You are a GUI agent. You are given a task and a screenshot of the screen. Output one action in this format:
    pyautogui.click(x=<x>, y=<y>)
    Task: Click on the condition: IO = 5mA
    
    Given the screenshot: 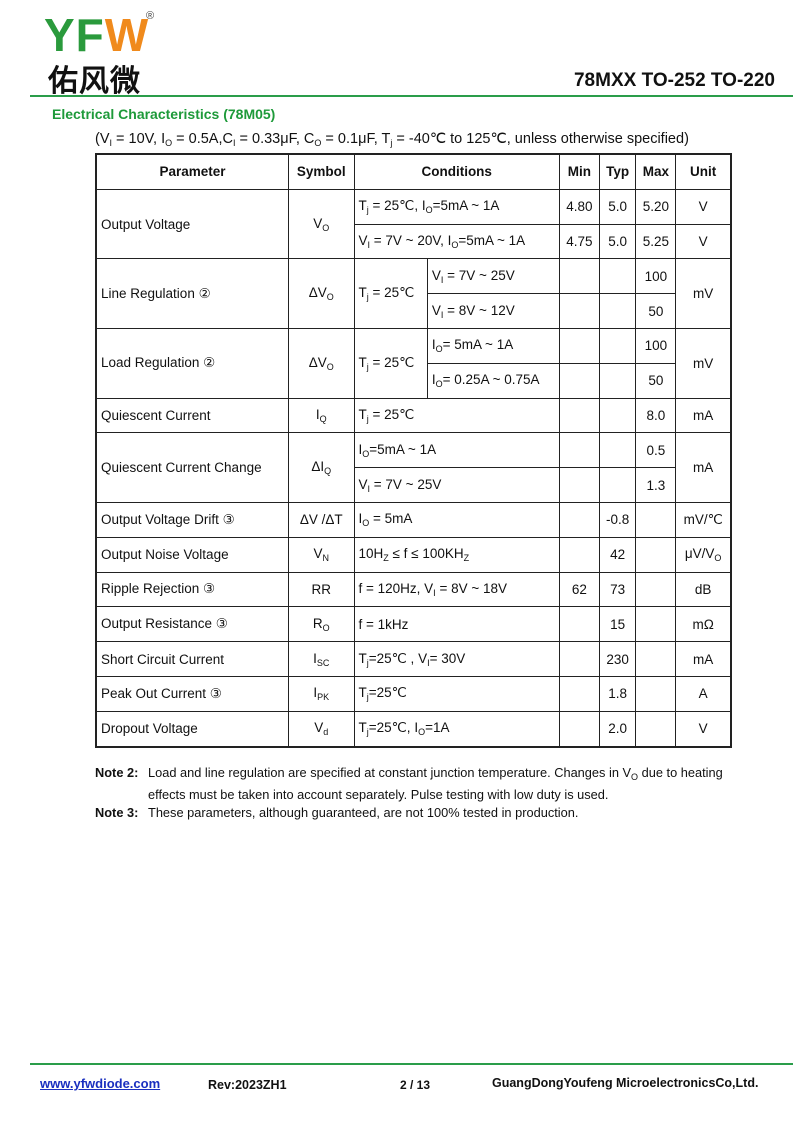 What is the action you would take?
    pyautogui.click(x=456, y=519)
    